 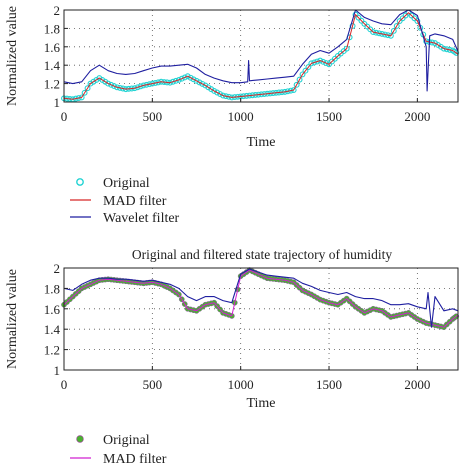 I want to click on legend-item-original-humidity: Original, so click(x=113, y=440).